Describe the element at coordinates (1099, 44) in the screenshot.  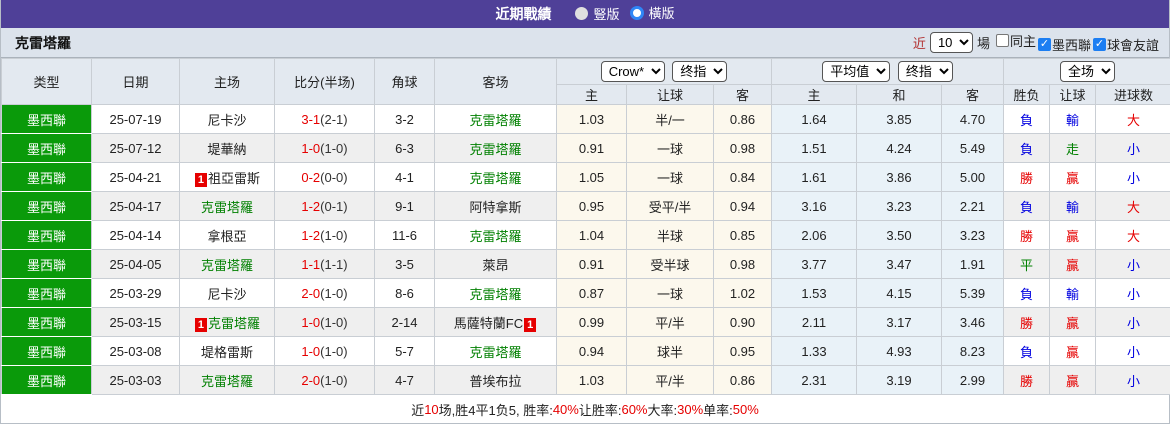
I see `checkbox-icon: ✓` at that location.